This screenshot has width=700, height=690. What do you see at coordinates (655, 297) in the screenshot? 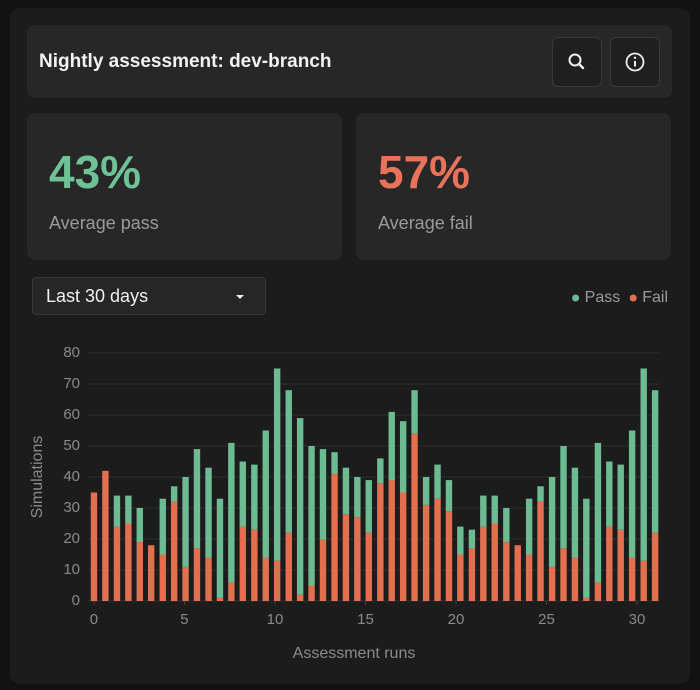
I see `legend-label: Fail` at bounding box center [655, 297].